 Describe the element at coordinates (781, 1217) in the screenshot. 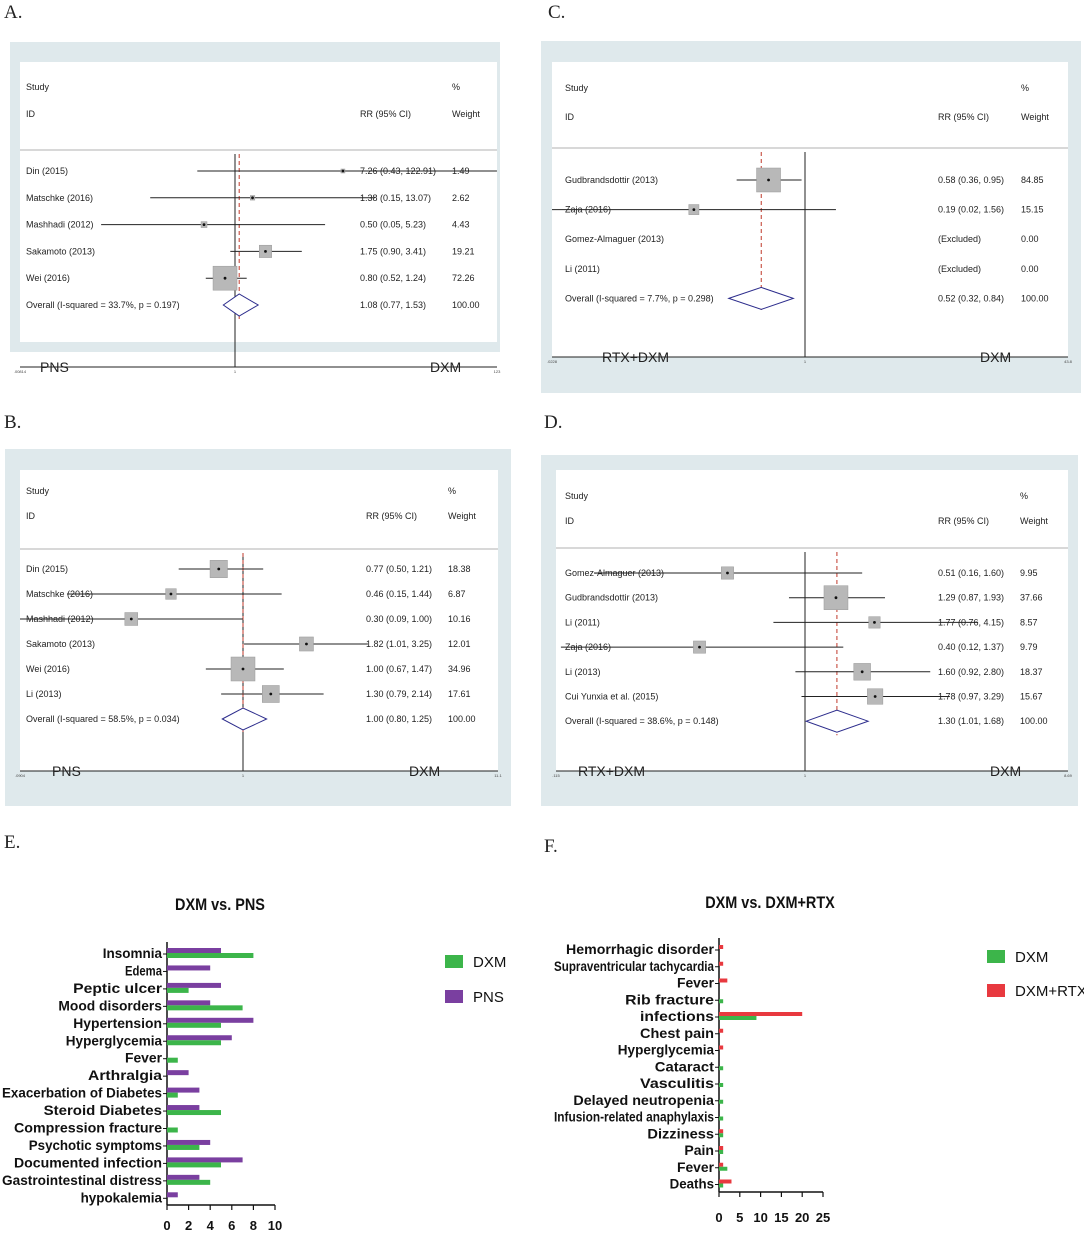

I see `bar-2-x-tick-label: 15` at that location.